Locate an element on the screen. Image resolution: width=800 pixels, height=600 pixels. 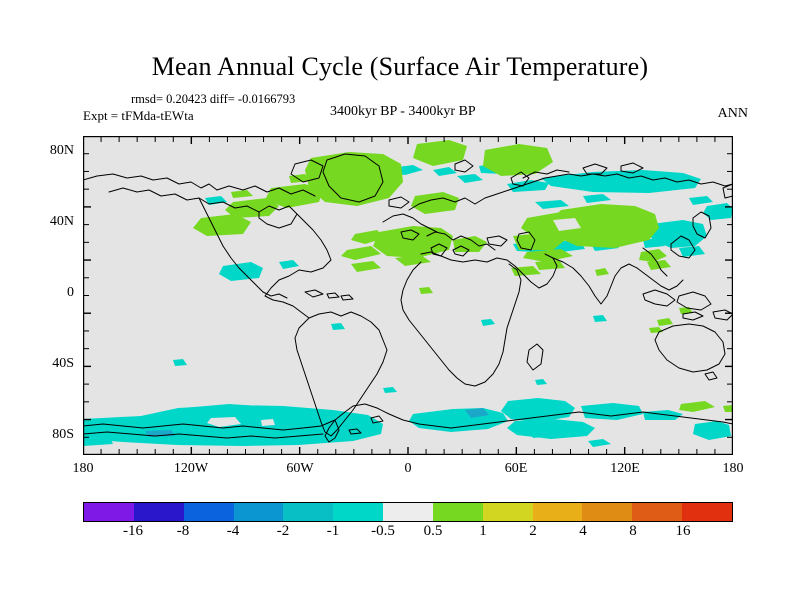
colorbar-tick-label-11: 16 is located at coordinates (683, 531).